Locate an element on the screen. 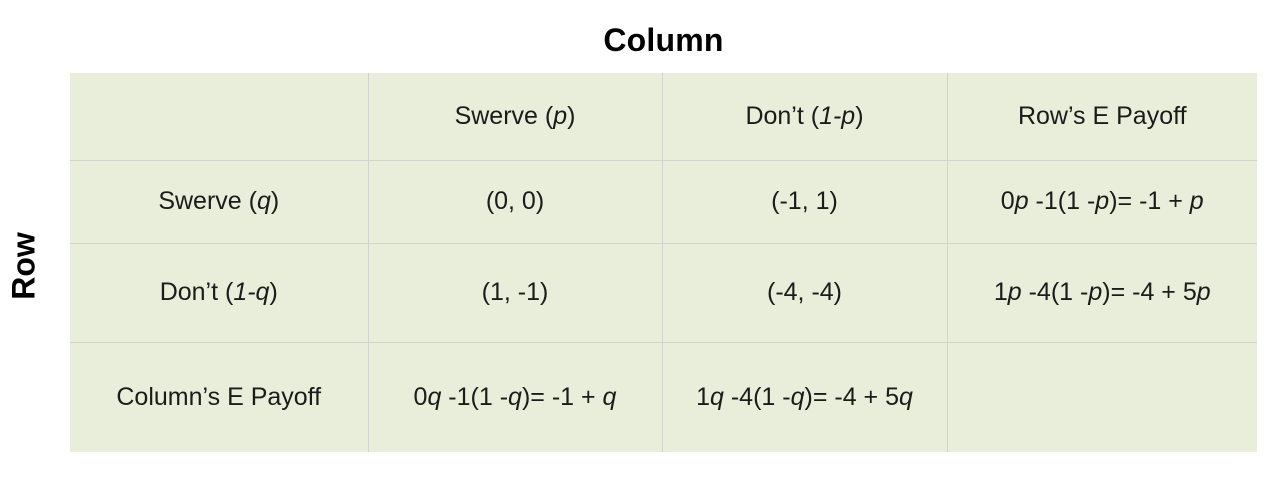  column-dont-header: Don’t (1-p) is located at coordinates (804, 117).